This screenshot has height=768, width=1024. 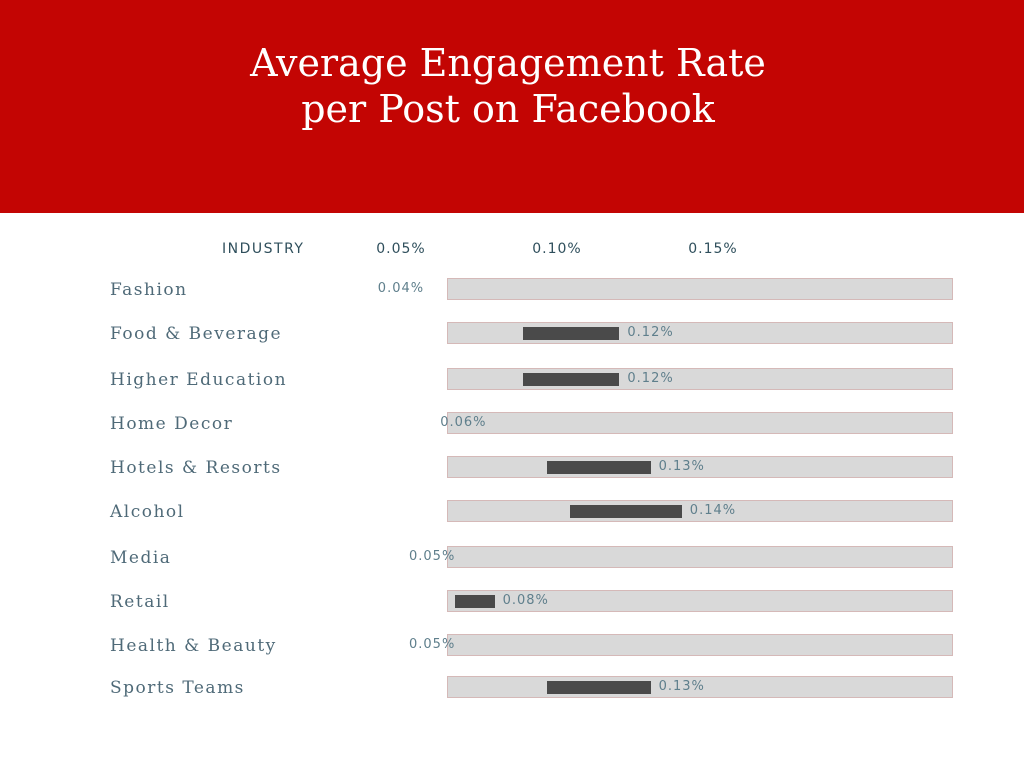 What do you see at coordinates (196, 334) in the screenshot?
I see `industry-label: Food & Beverage` at bounding box center [196, 334].